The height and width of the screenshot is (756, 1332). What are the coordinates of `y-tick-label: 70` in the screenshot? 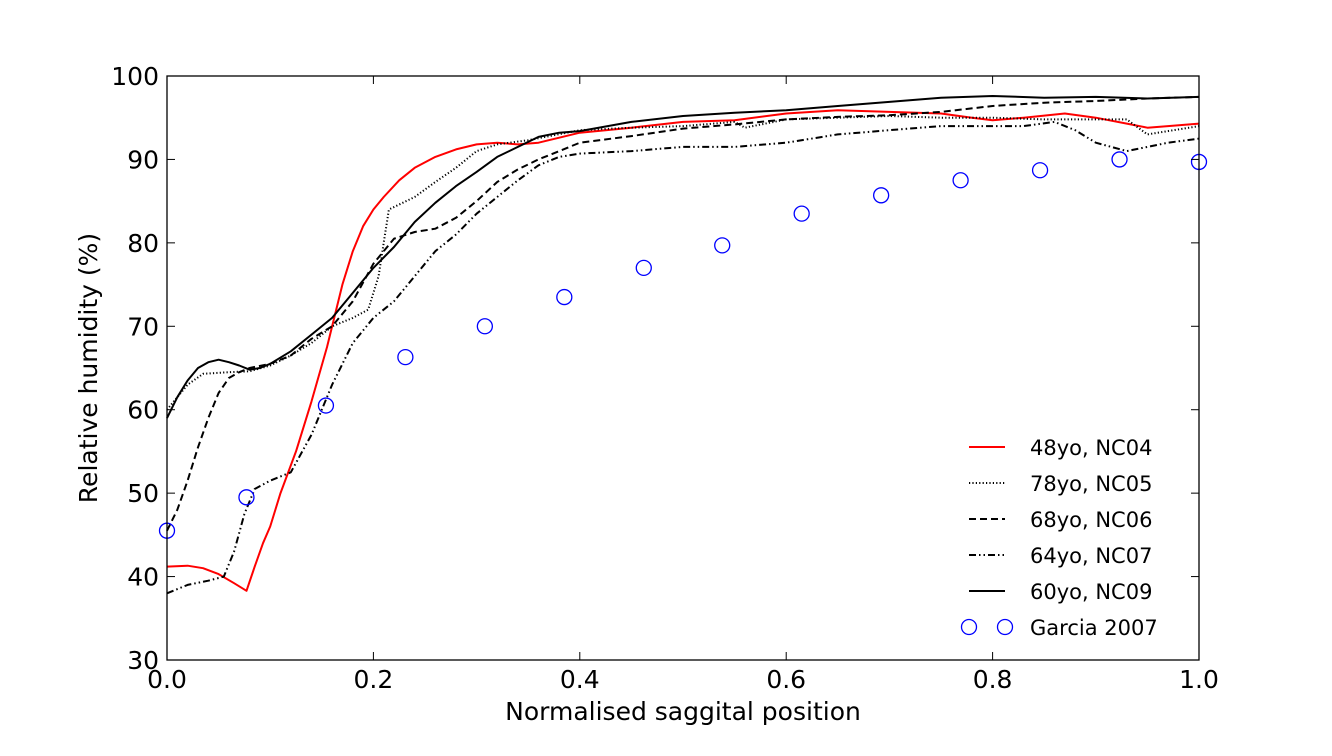 It's located at (143, 326).